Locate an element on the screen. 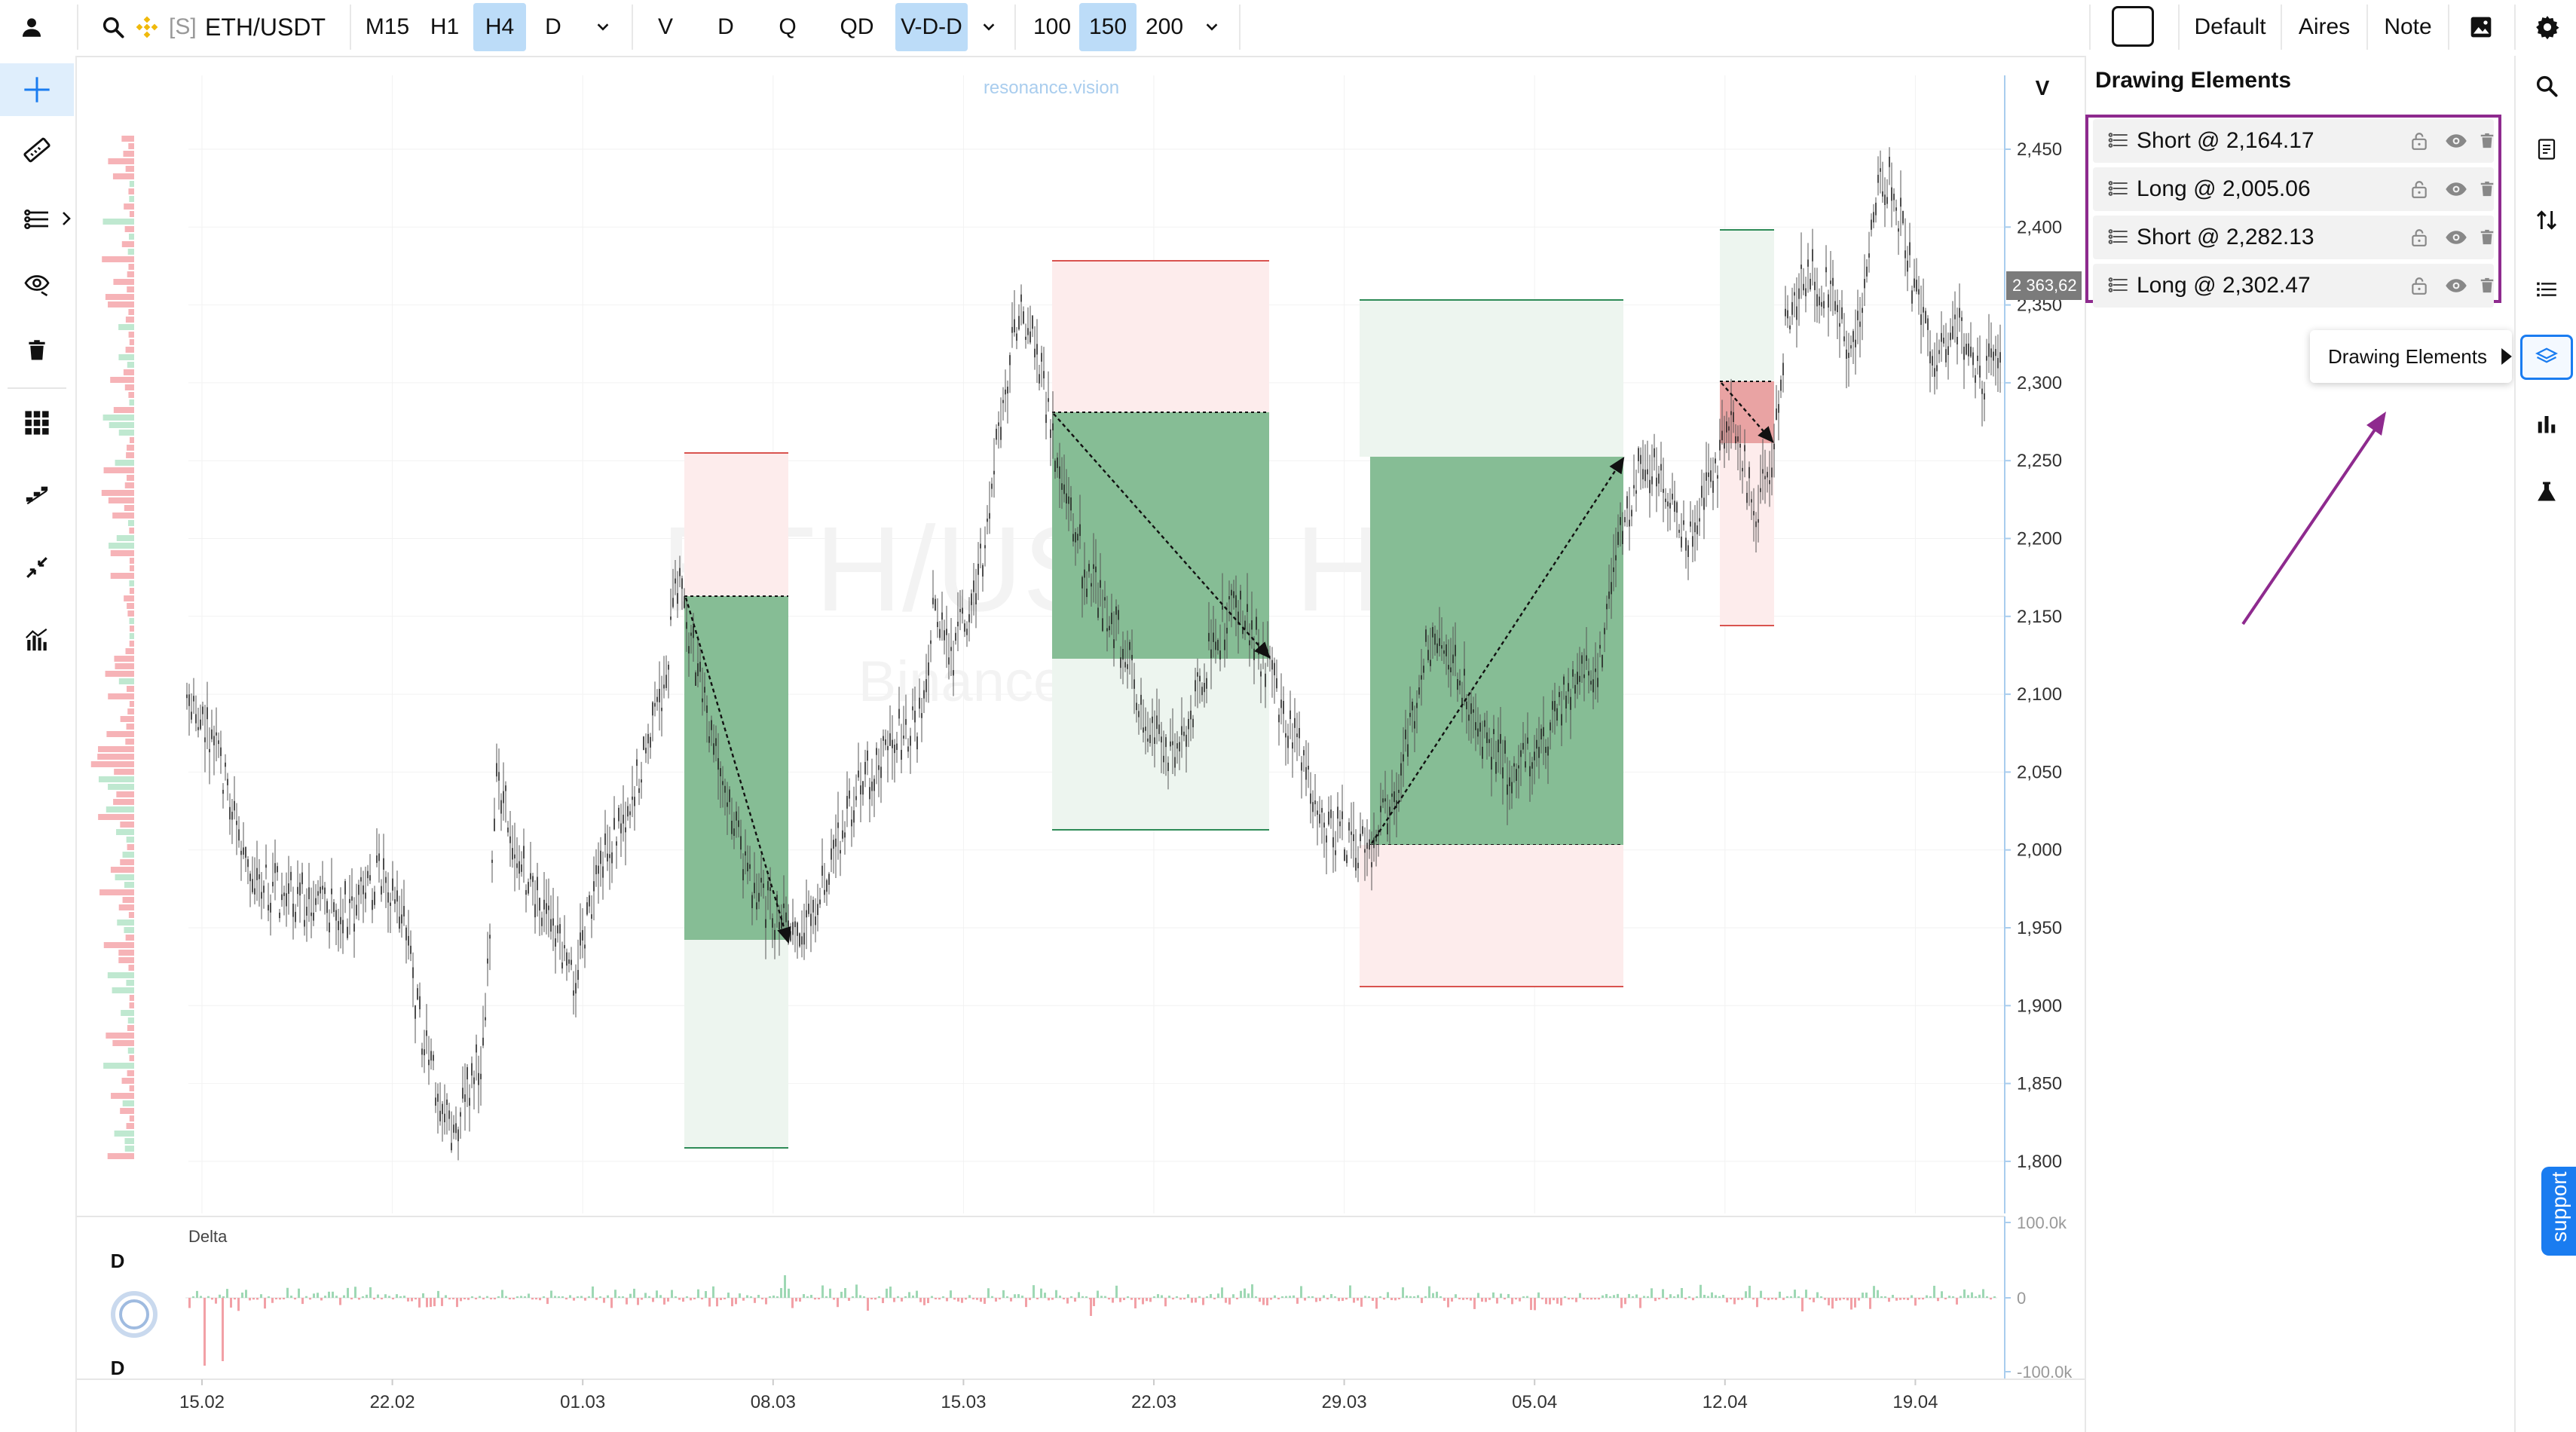 Image resolution: width=2576 pixels, height=1432 pixels. delete-drawings-tool is located at coordinates (37, 350).